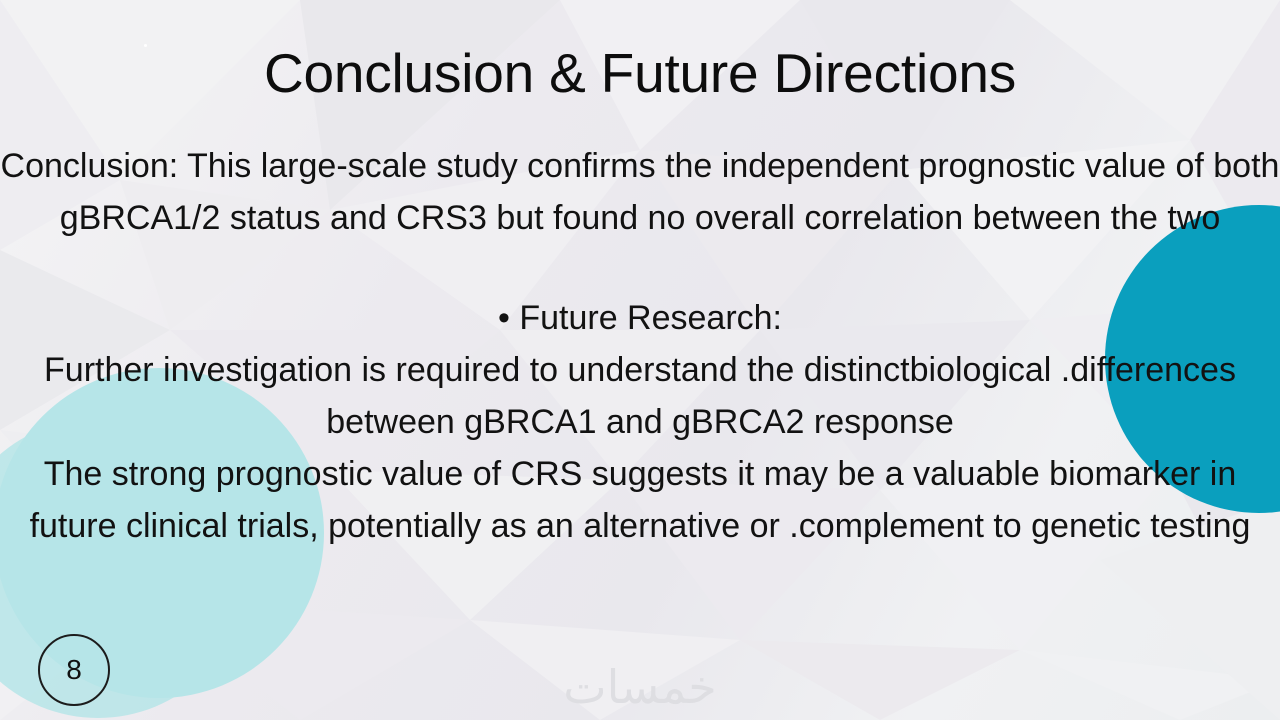 Image resolution: width=1280 pixels, height=720 pixels. I want to click on paragraph-spacer, so click(640, 268).